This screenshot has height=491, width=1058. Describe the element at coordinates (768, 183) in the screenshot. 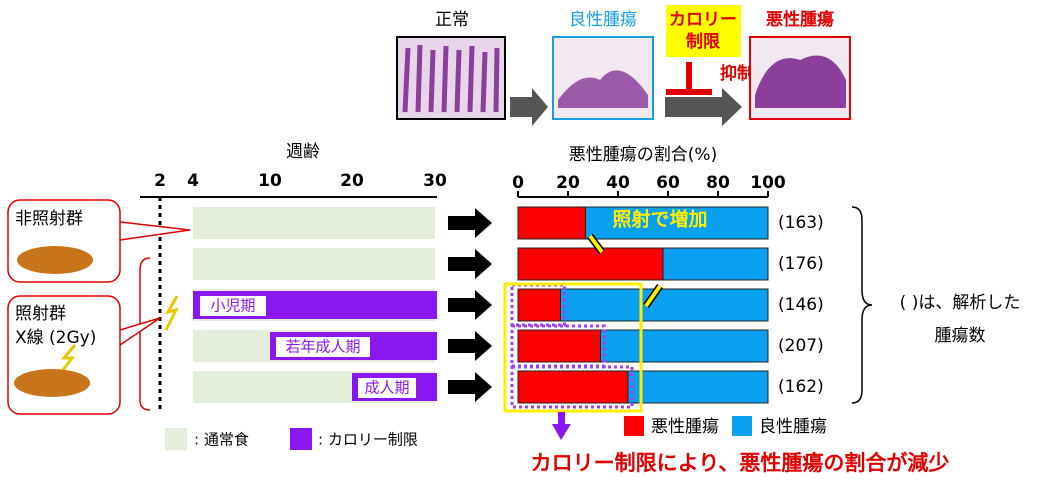

I see `x-tick-label: 100` at that location.